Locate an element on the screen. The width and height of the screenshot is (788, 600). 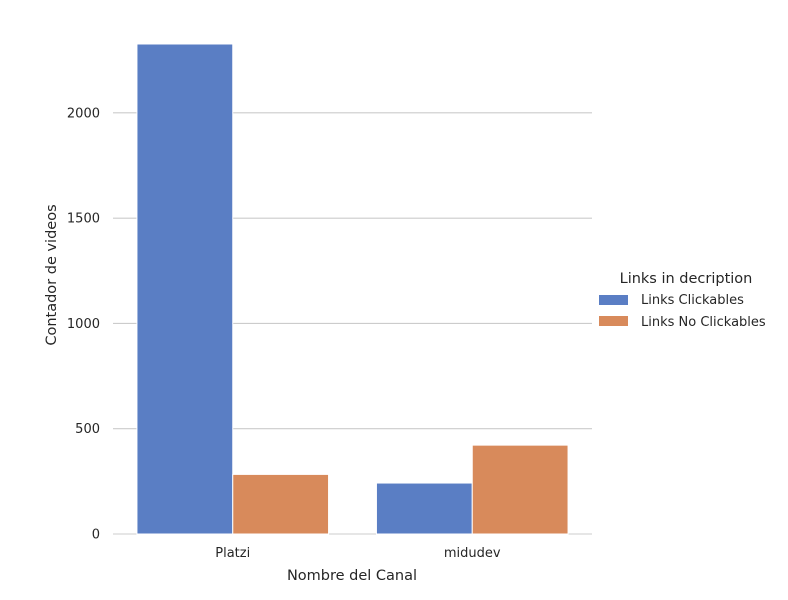
y-tick-labels: 0 500 1000 1500 2000 is located at coordinates (83, 324).